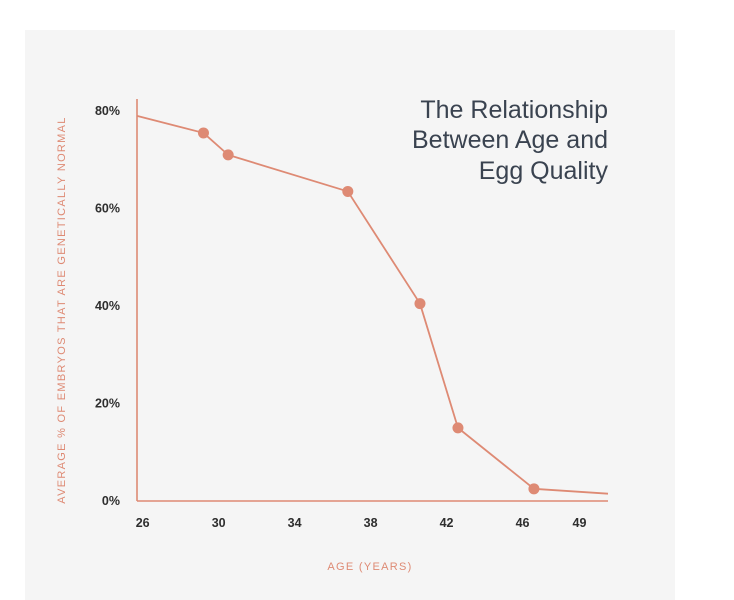  I want to click on x-axis-label: AGE (YEARS), so click(369, 567).